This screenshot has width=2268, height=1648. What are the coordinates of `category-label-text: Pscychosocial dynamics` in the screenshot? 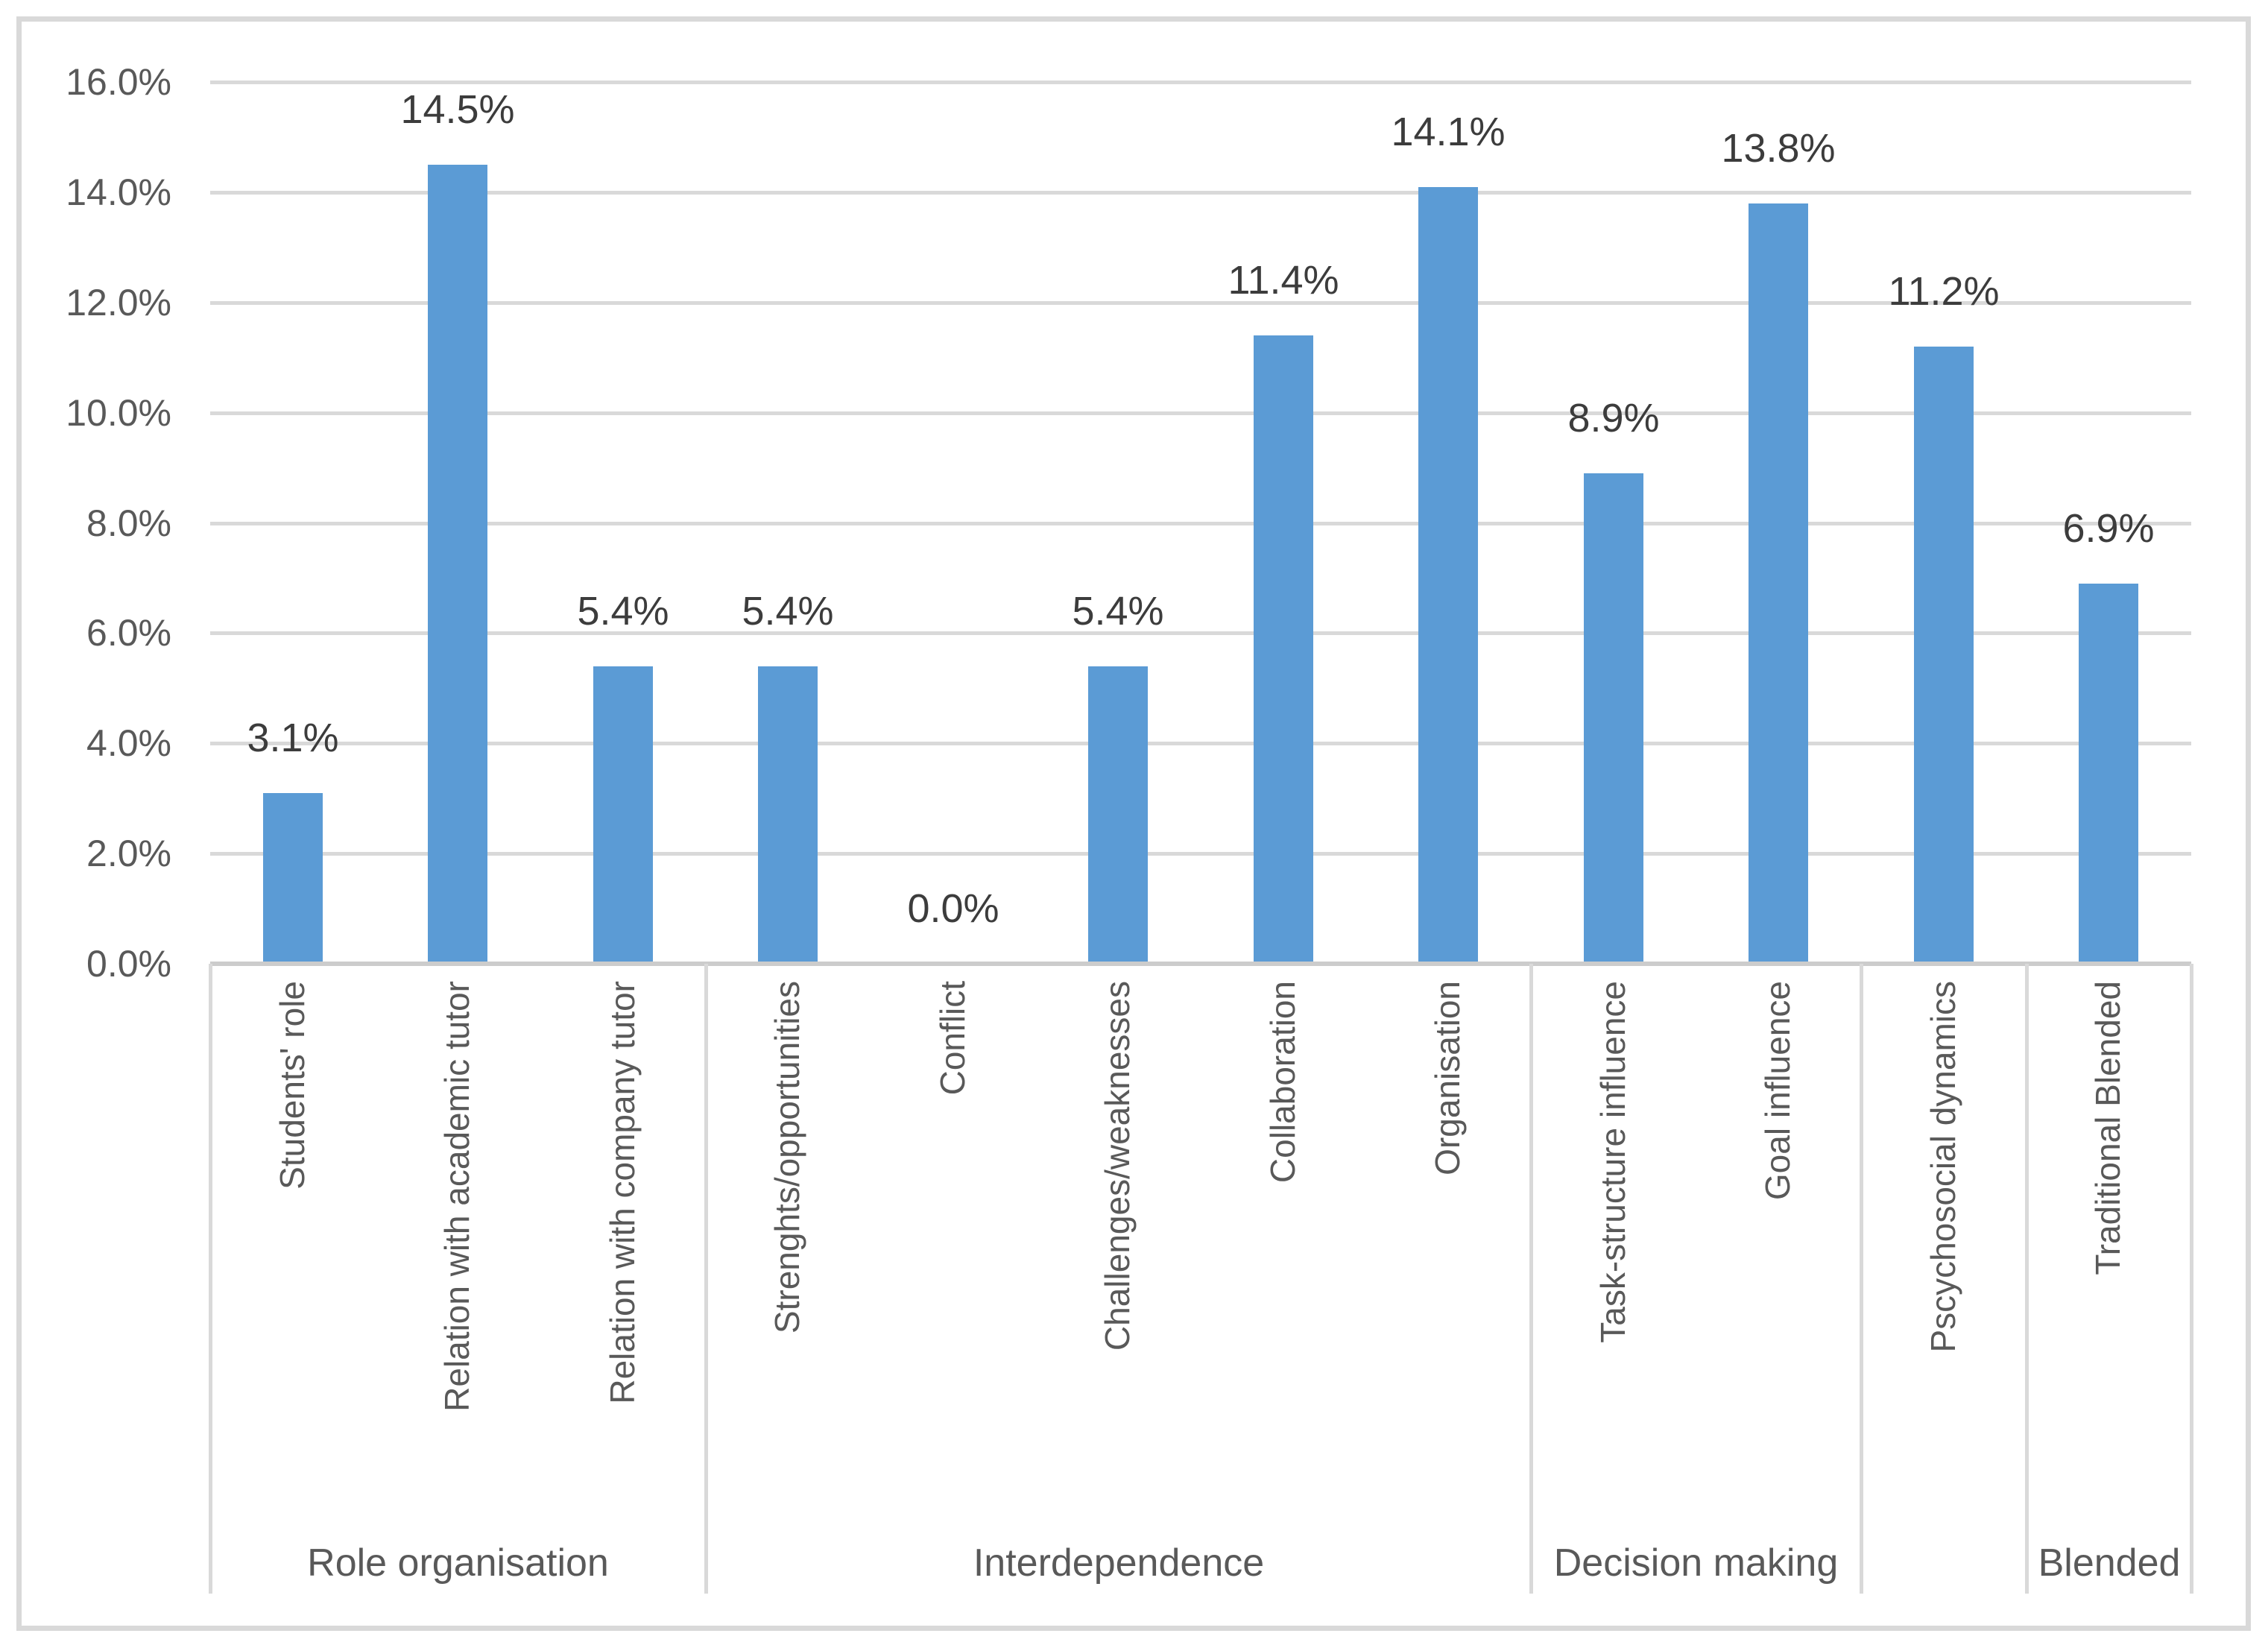 It's located at (1943, 1167).